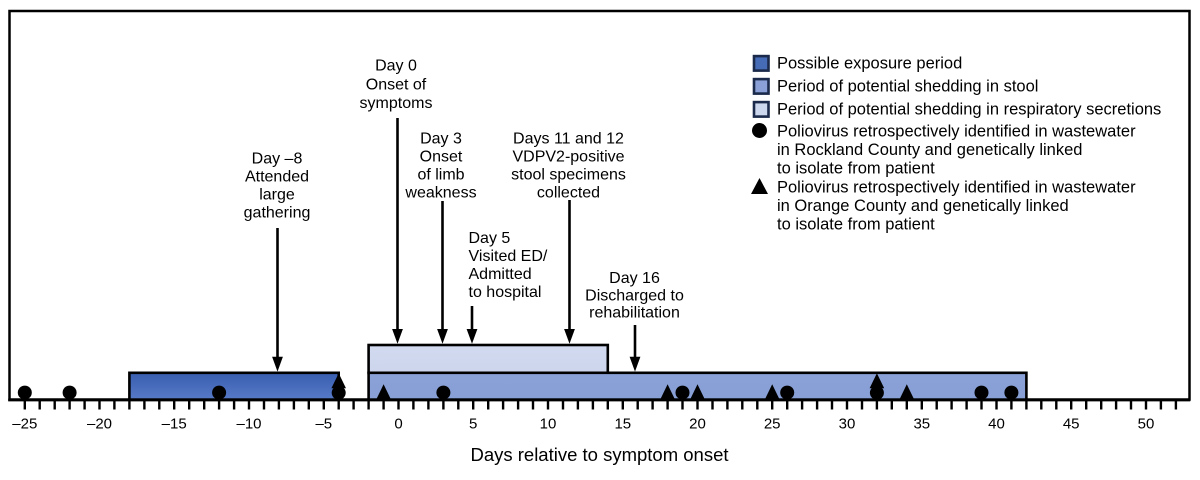 Image resolution: width=1200 pixels, height=480 pixels. I want to click on svg-text: –5, so click(323, 424).